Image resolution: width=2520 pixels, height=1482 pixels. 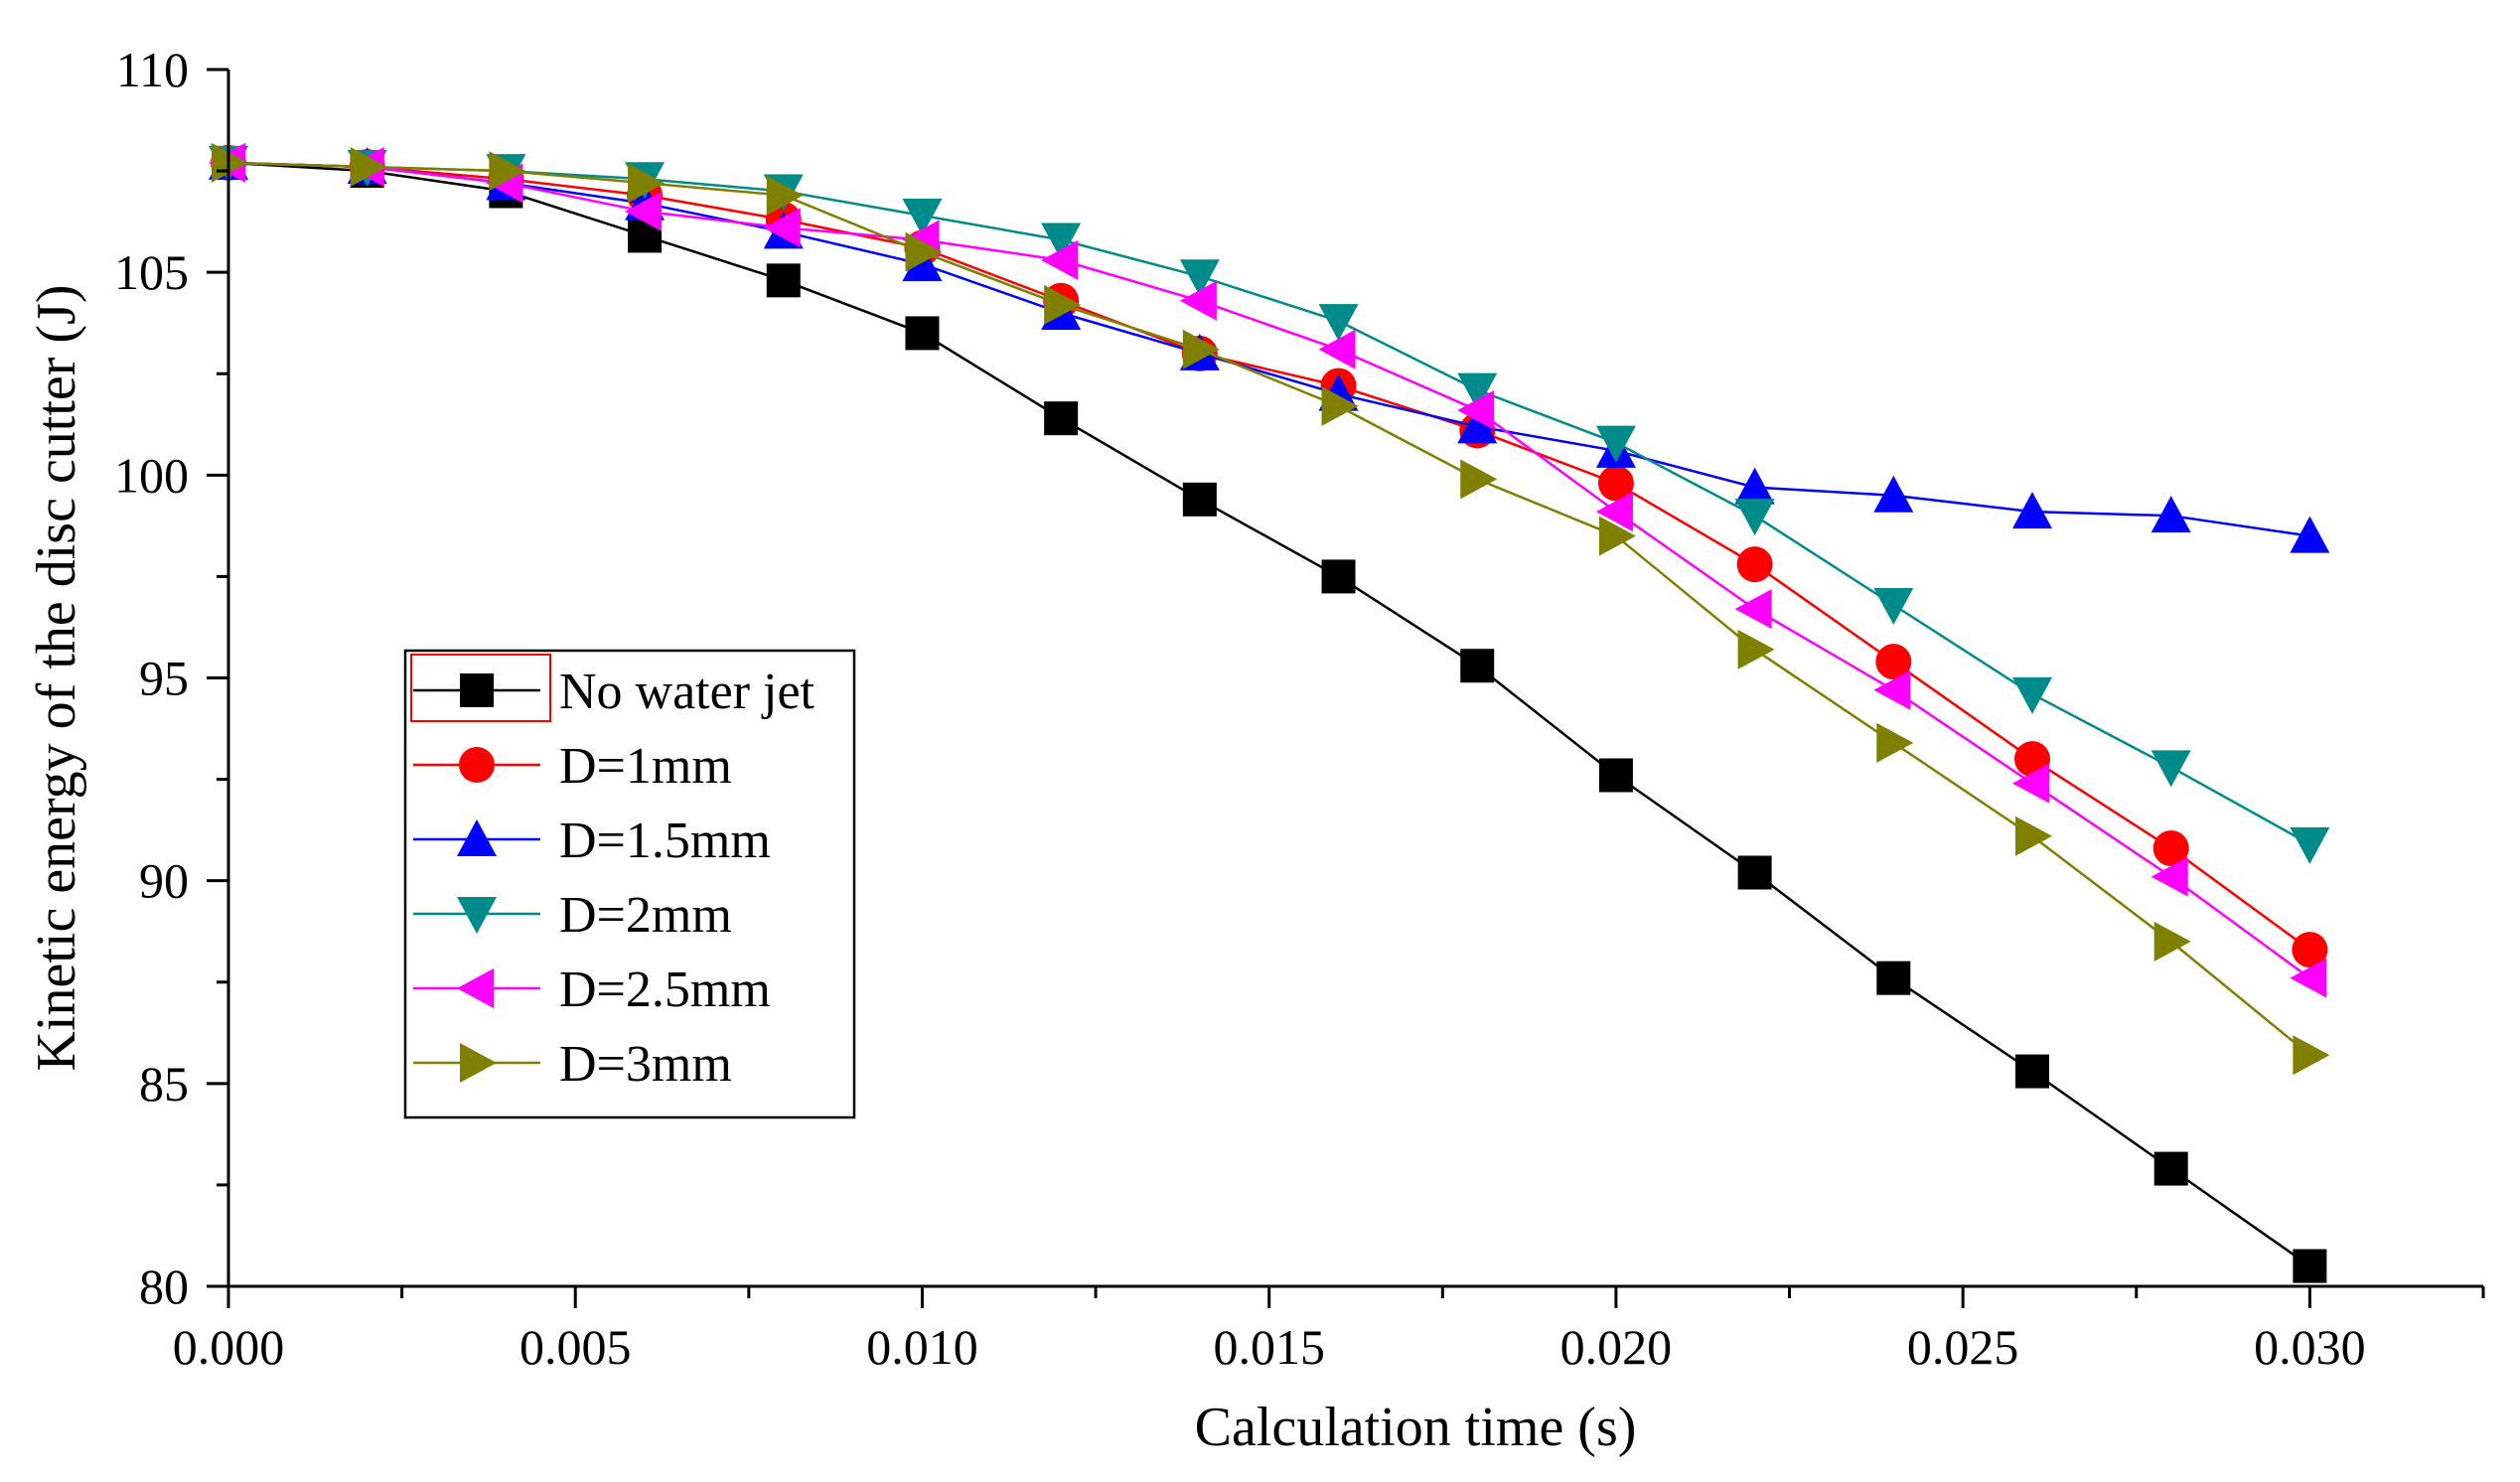 I want to click on legend-label-d-2mm: D=2mm, so click(x=645, y=915).